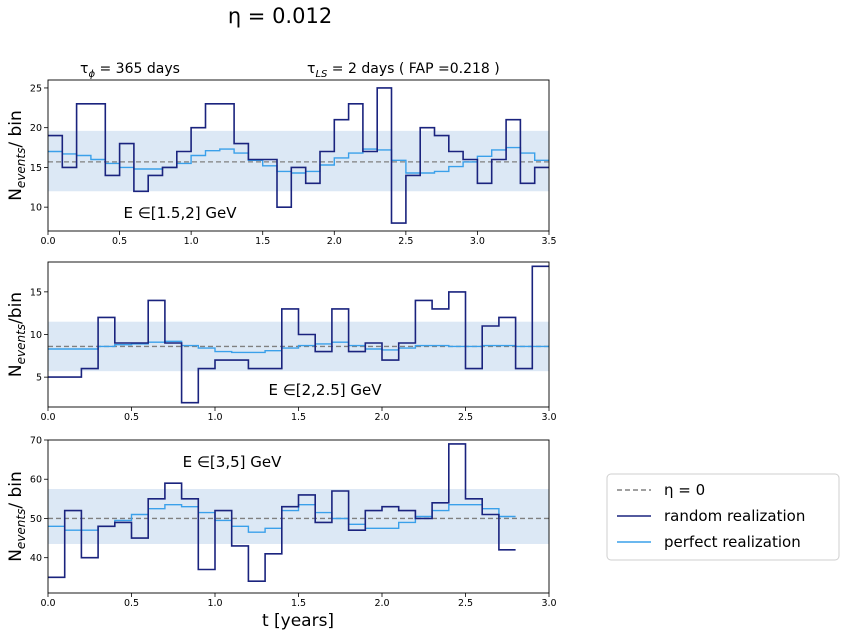  What do you see at coordinates (180, 213) in the screenshot?
I see `energy-range-label: E ∈[1.5,2] GeV` at bounding box center [180, 213].